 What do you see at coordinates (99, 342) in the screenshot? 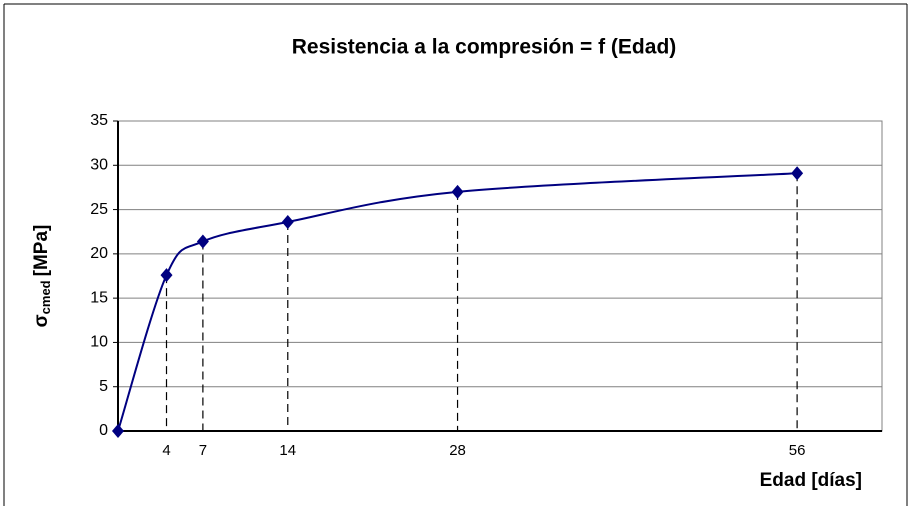
I see `y-tick-label: 10` at bounding box center [99, 342].